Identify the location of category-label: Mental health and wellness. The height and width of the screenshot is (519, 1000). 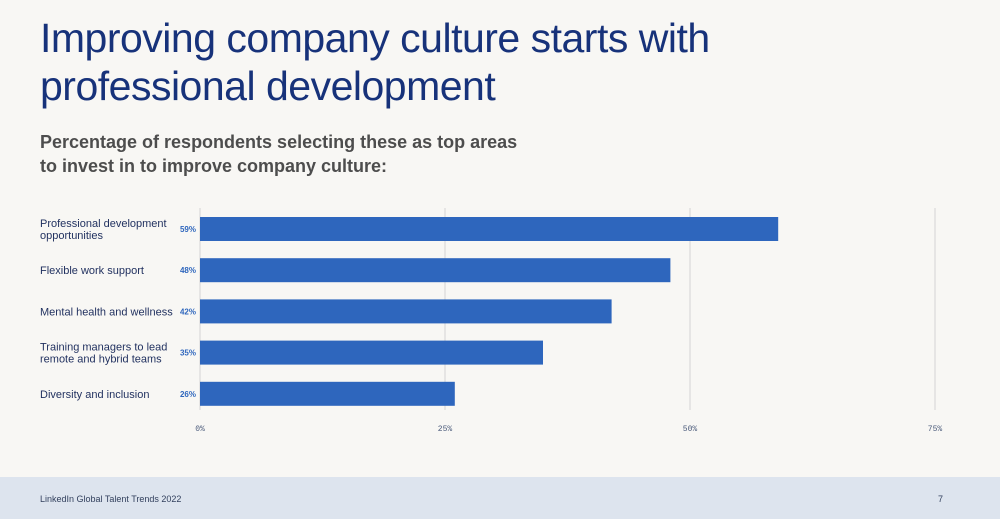
(106, 312).